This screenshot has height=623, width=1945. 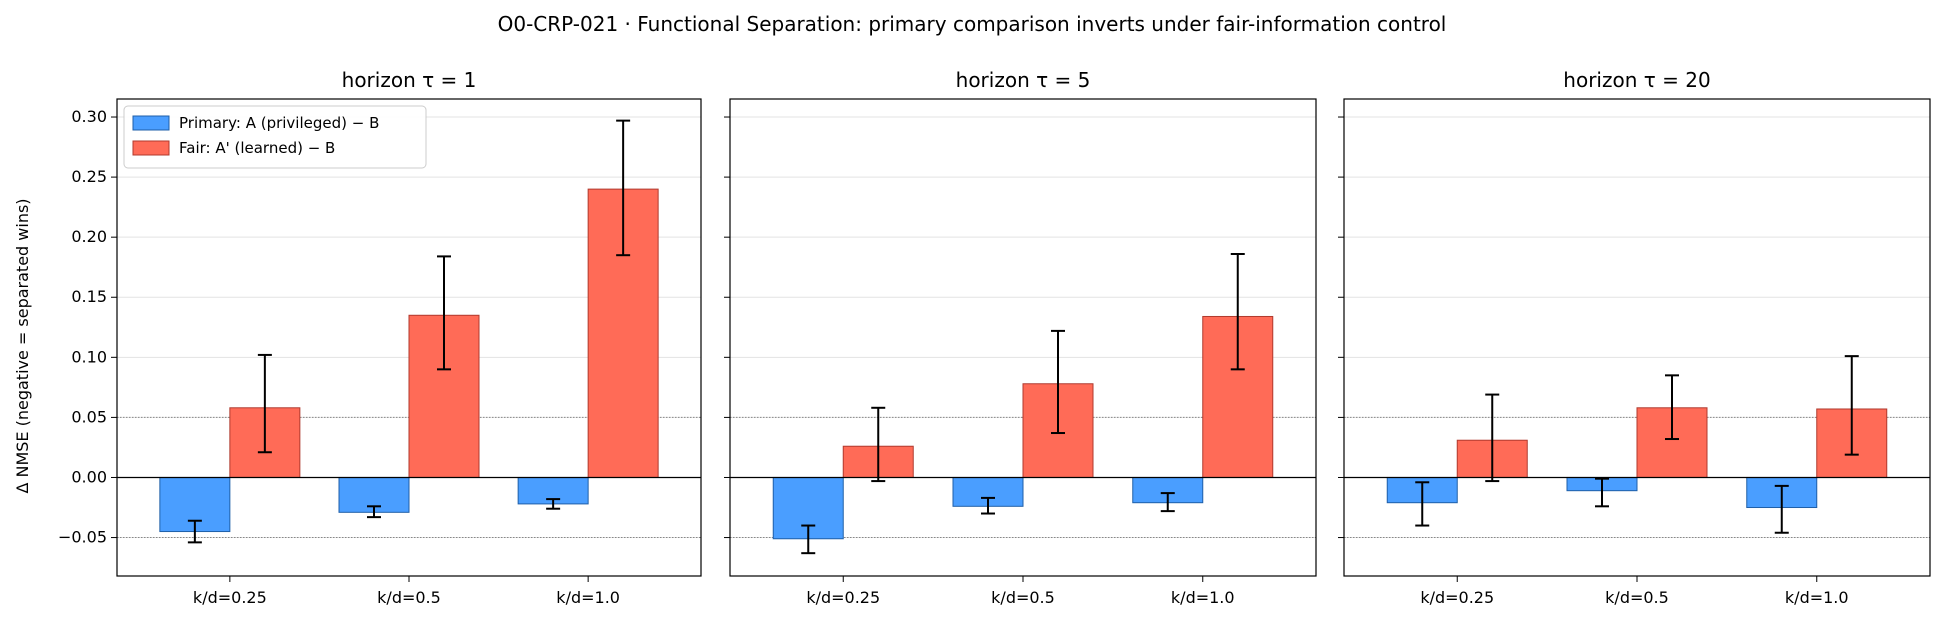 What do you see at coordinates (22, 345) in the screenshot?
I see `y-axis-label: Δ NMSE (negative = separated wins)` at bounding box center [22, 345].